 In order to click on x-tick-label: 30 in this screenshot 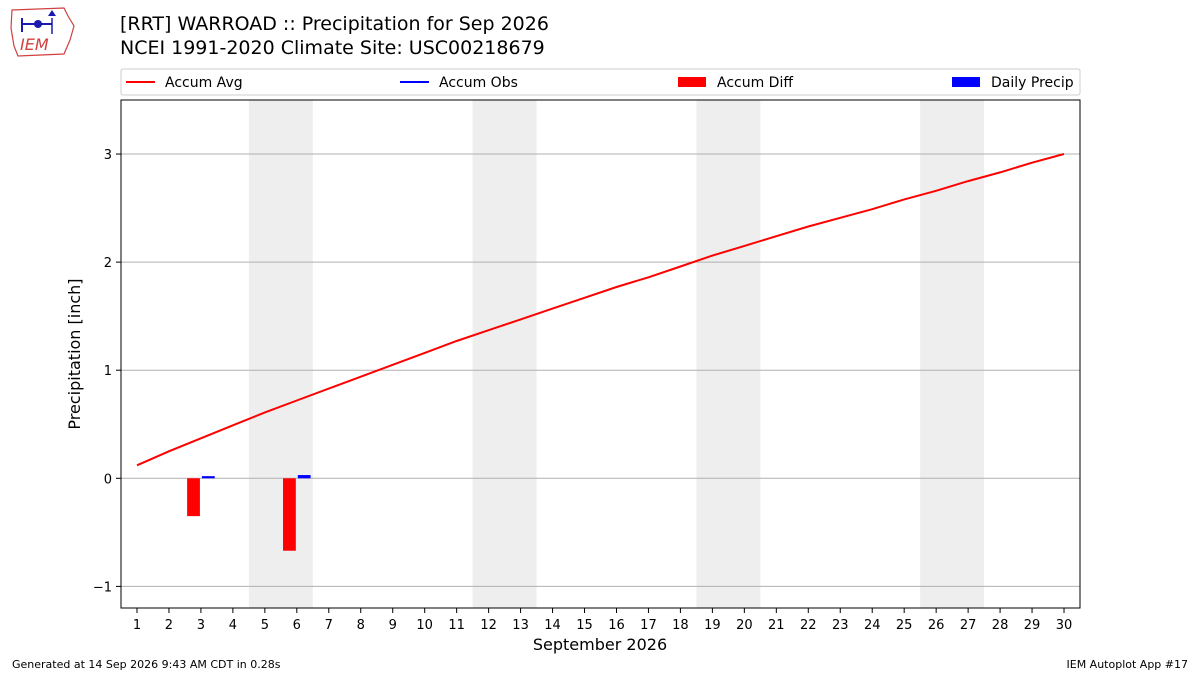, I will do `click(1064, 625)`.